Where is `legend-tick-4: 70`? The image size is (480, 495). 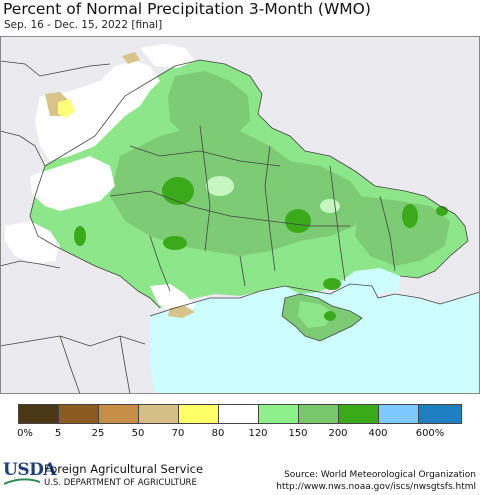
legend-tick-4: 70 is located at coordinates (178, 433).